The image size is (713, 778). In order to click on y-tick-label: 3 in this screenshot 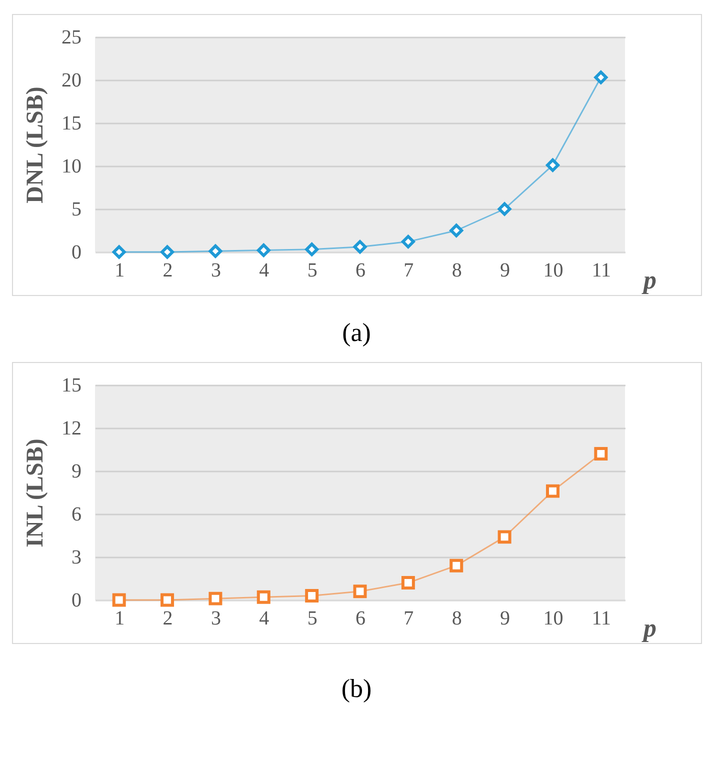, I will do `click(77, 557)`.